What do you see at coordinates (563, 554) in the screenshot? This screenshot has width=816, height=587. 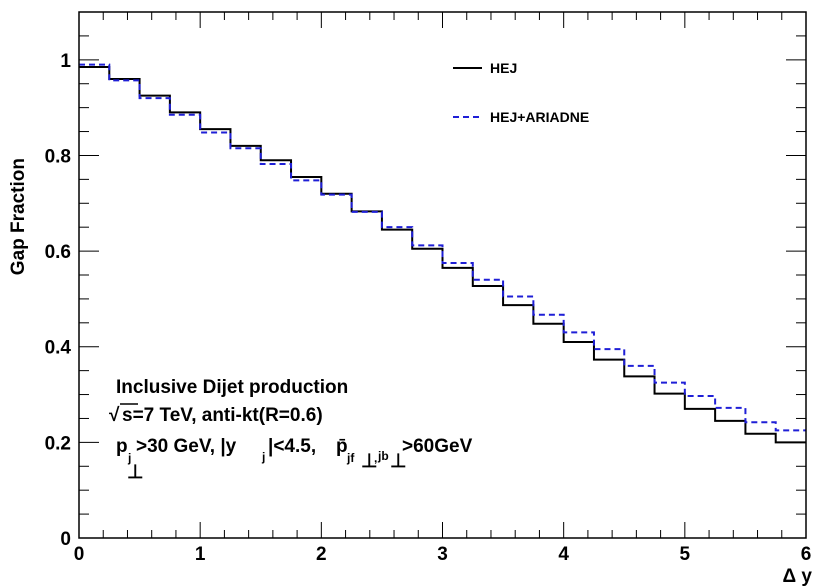 I see `x-tick-label: 4` at bounding box center [563, 554].